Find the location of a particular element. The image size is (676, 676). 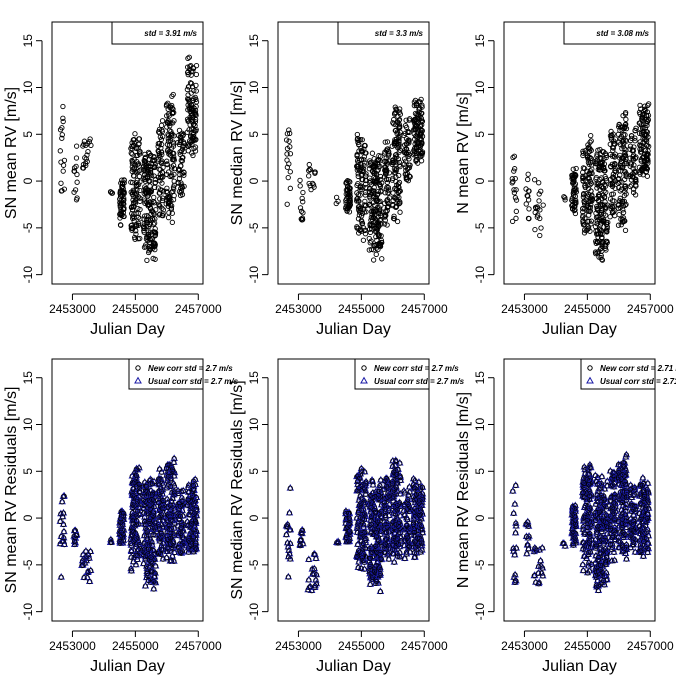

legend-label: std = 3.3 m/s is located at coordinates (399, 33).